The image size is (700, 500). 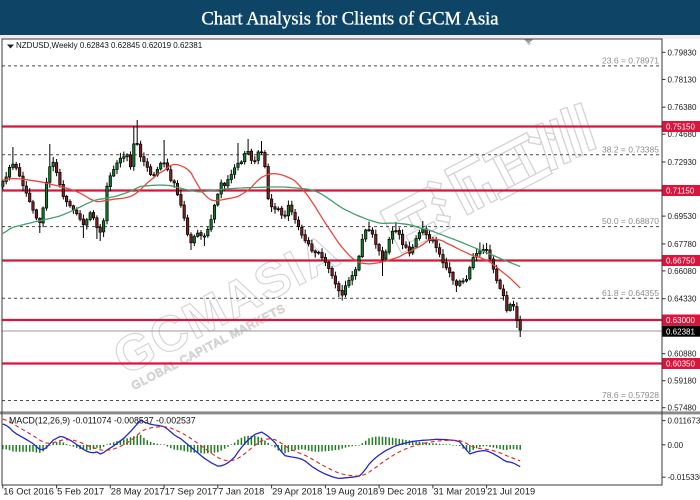 What do you see at coordinates (682, 134) in the screenshot?
I see `svg-text: 0.74680` at bounding box center [682, 134].